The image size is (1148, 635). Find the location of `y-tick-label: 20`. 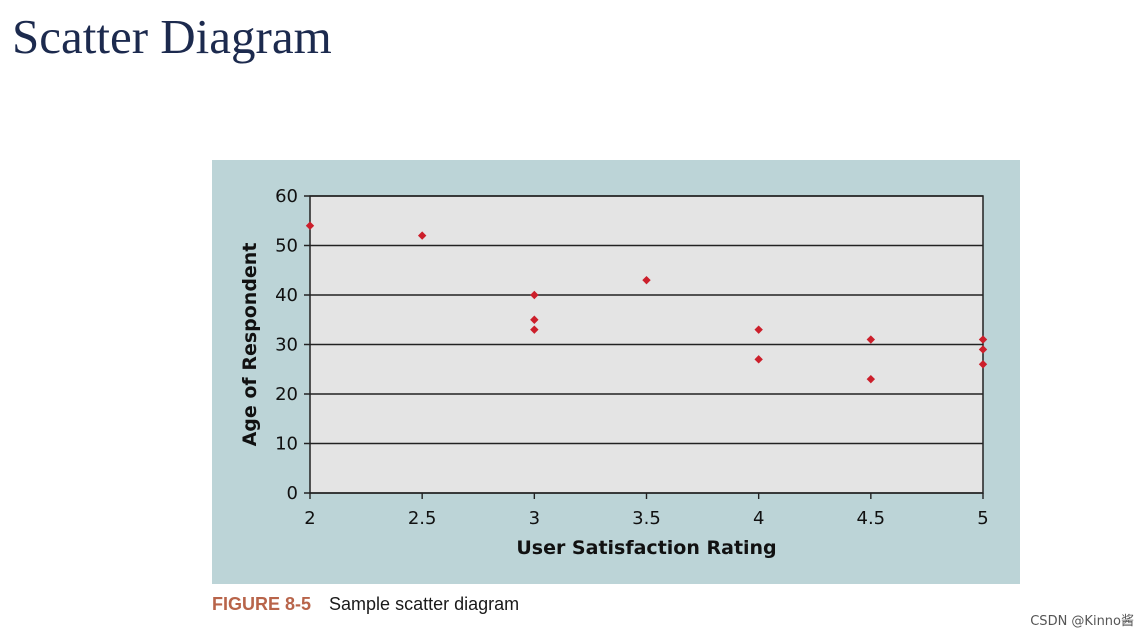

y-tick-label: 20 is located at coordinates (286, 394).